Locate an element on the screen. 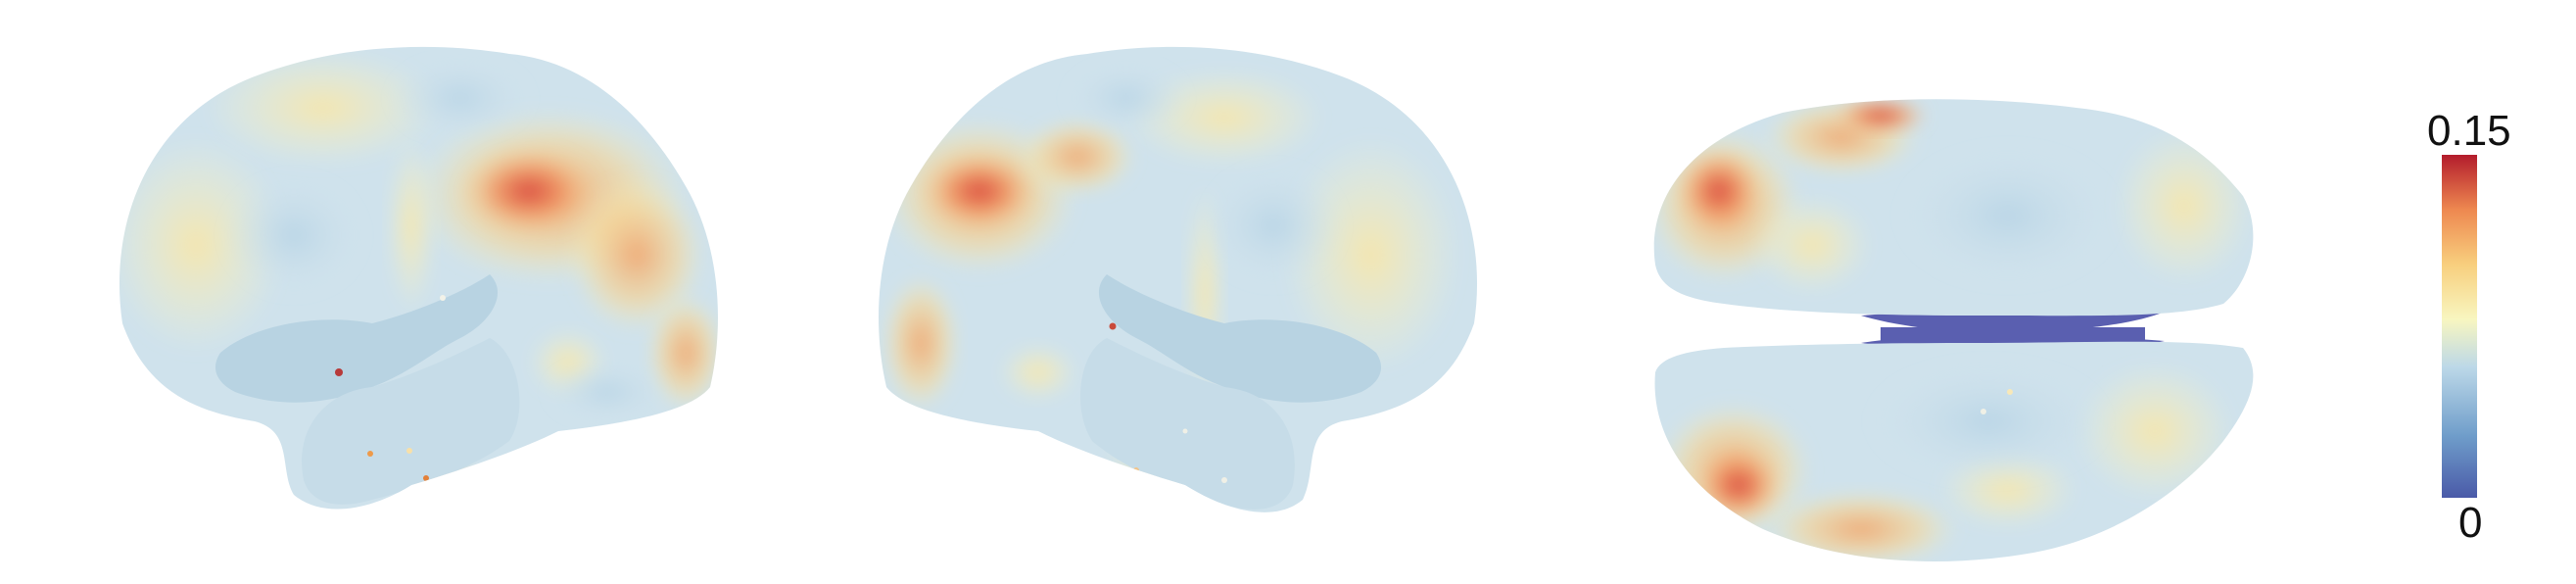 The height and width of the screenshot is (584, 2576). colorbar-max-label: 0.15 is located at coordinates (2469, 132).